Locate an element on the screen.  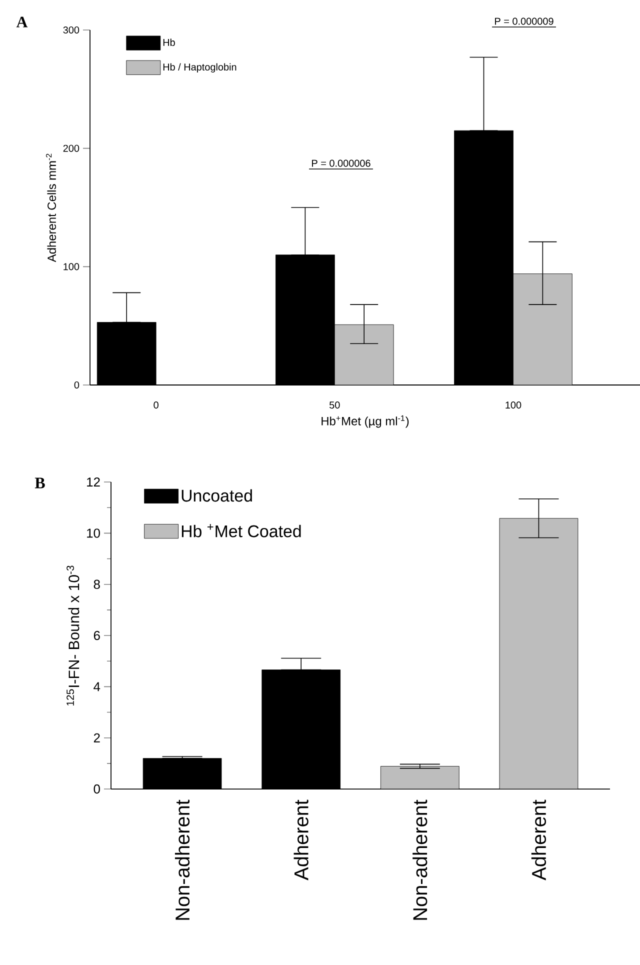
y-tick-label: 2 is located at coordinates (97, 737).